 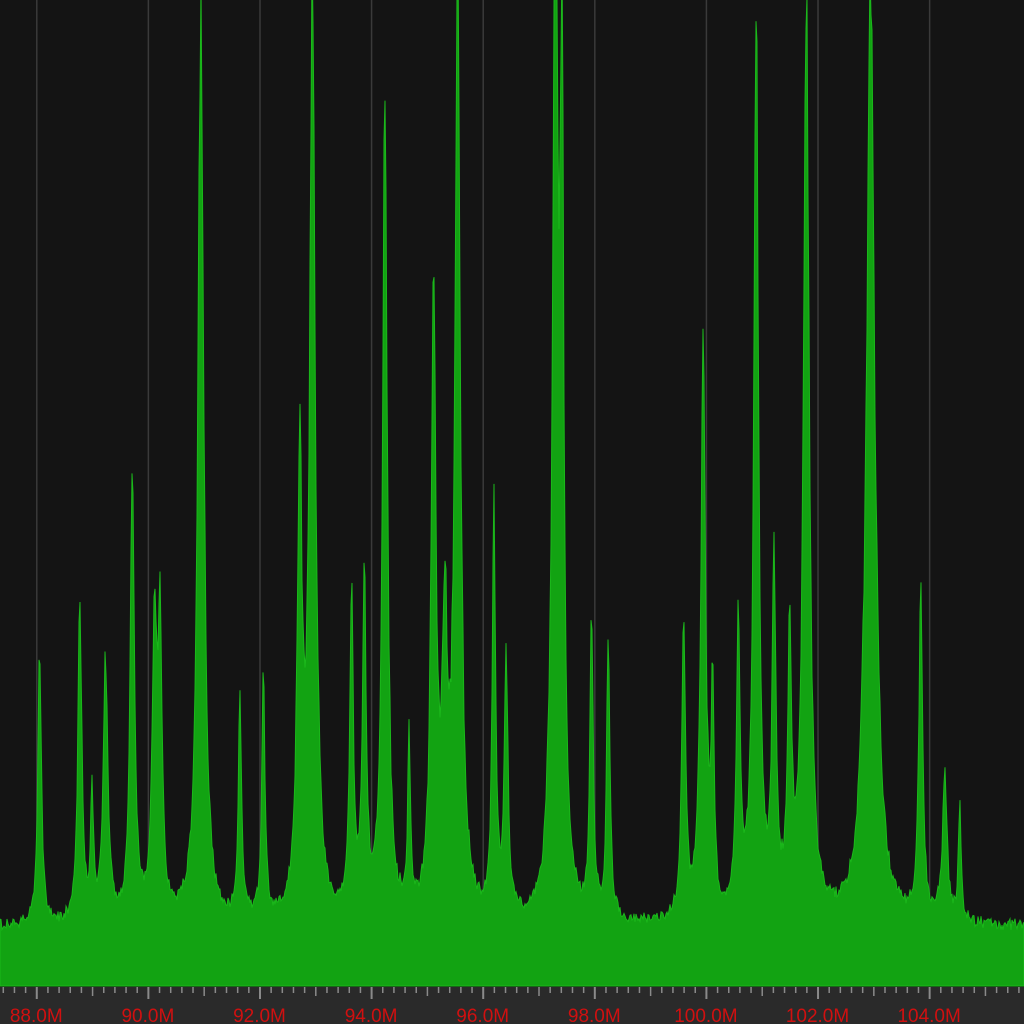 What do you see at coordinates (147, 1015) in the screenshot?
I see `tick-label-1: 90.0M` at bounding box center [147, 1015].